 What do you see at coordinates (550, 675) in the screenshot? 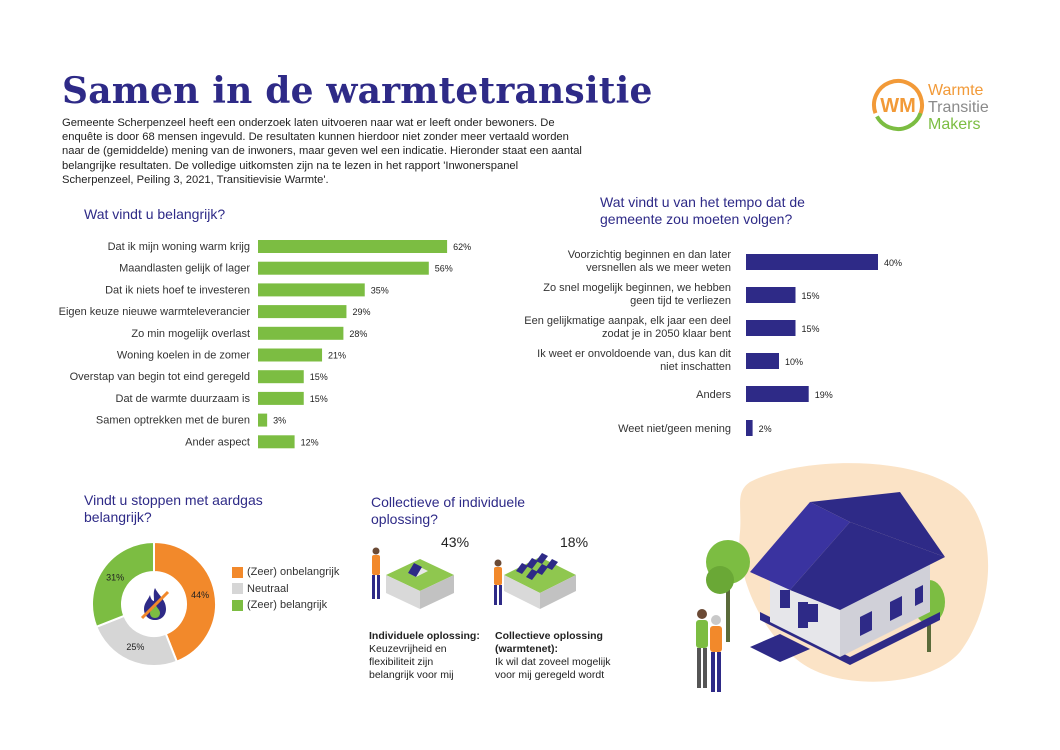
I see `collective-text-line: voor mij geregeld wordt` at bounding box center [550, 675].